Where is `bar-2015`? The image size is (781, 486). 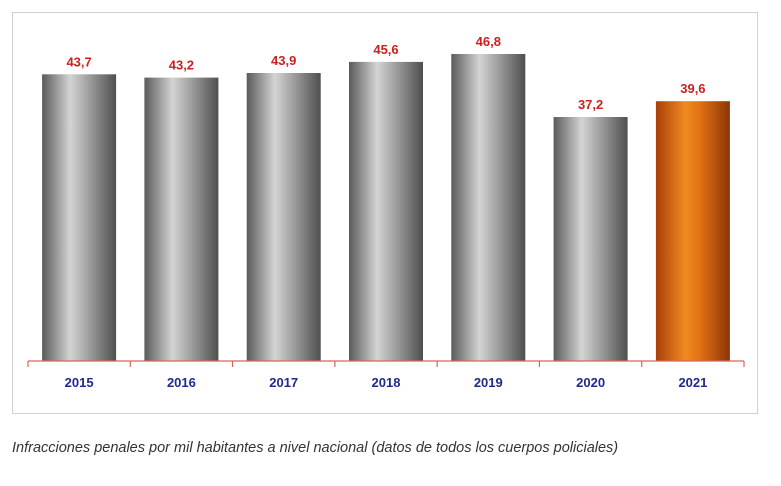
bar-2015 is located at coordinates (79, 218).